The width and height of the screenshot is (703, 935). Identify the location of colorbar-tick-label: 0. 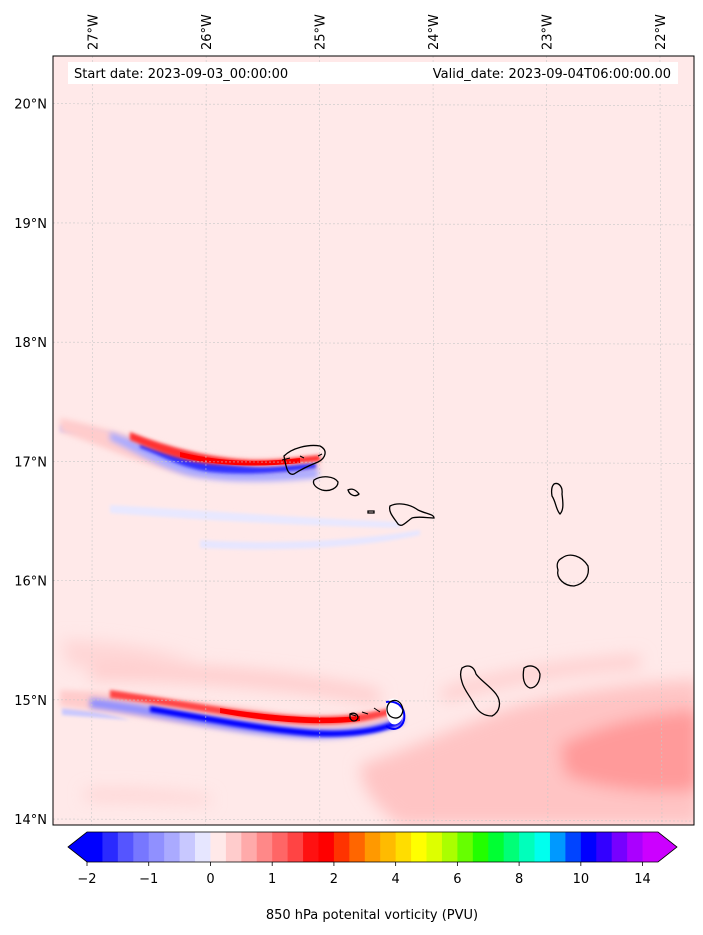
(210, 879).